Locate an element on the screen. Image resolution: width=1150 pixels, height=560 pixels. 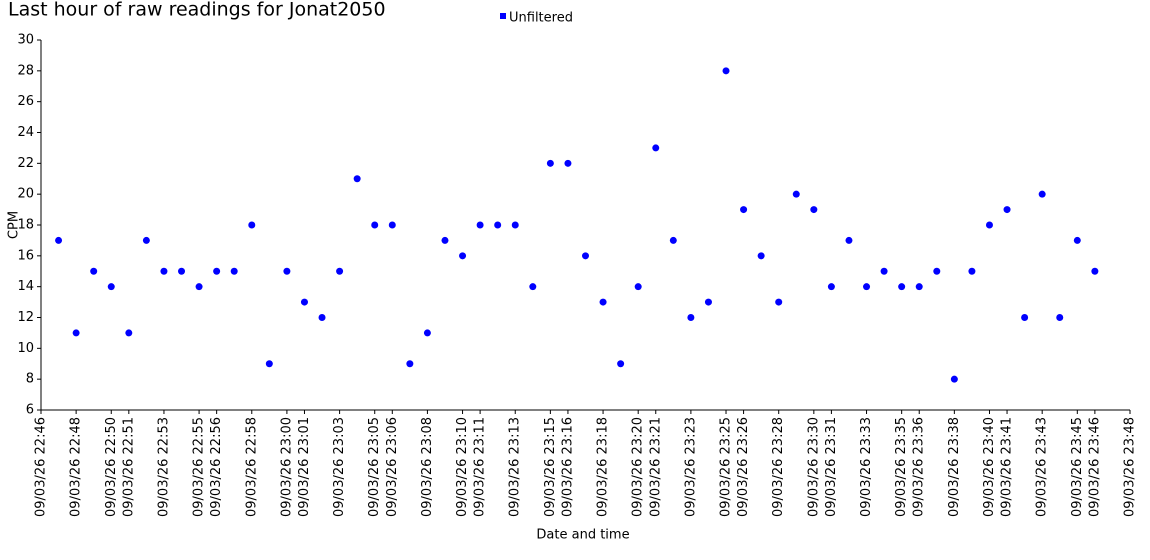
x-tick-label: 09/03/26 23:45 is located at coordinates (1077, 467).